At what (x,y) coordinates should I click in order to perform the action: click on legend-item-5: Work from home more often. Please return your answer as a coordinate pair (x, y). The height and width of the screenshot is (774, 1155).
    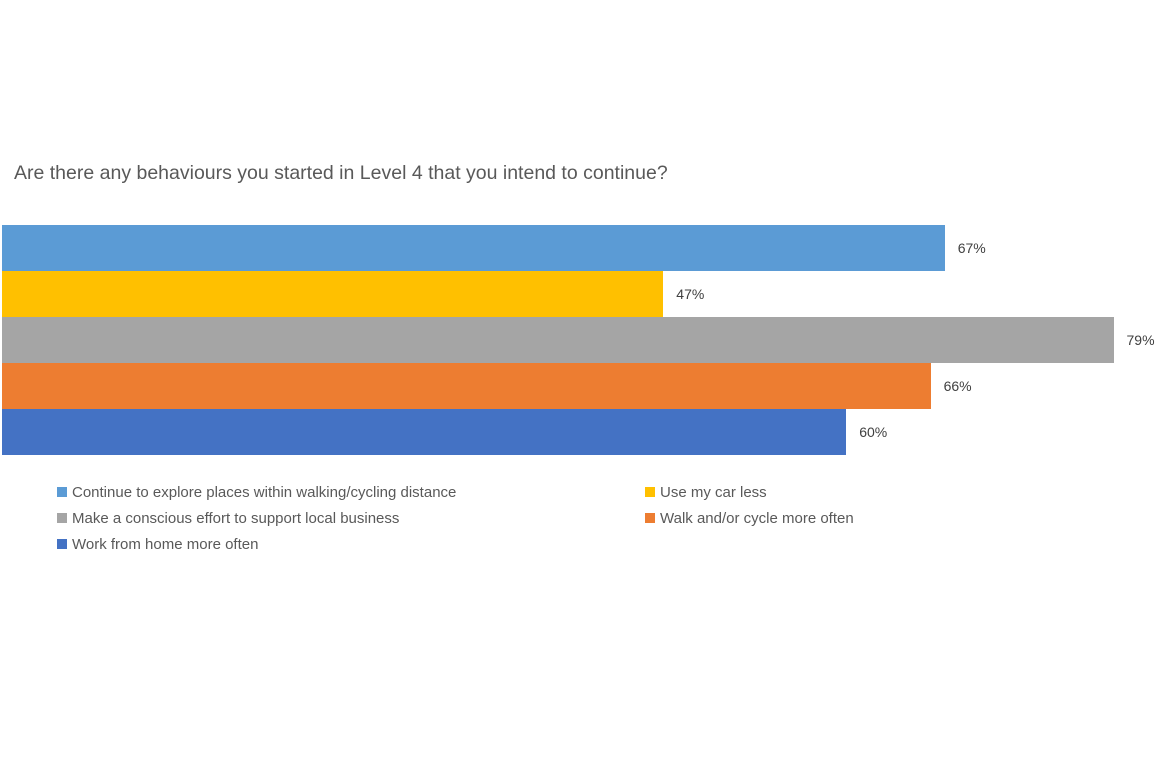
    Looking at the image, I should click on (157, 544).